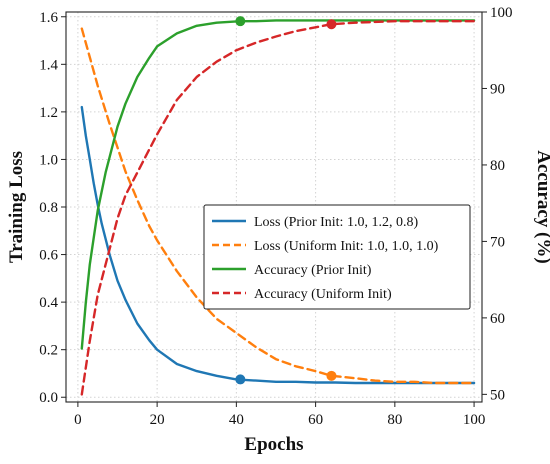  Describe the element at coordinates (394, 420) in the screenshot. I see `x-tick-label: 80` at that location.